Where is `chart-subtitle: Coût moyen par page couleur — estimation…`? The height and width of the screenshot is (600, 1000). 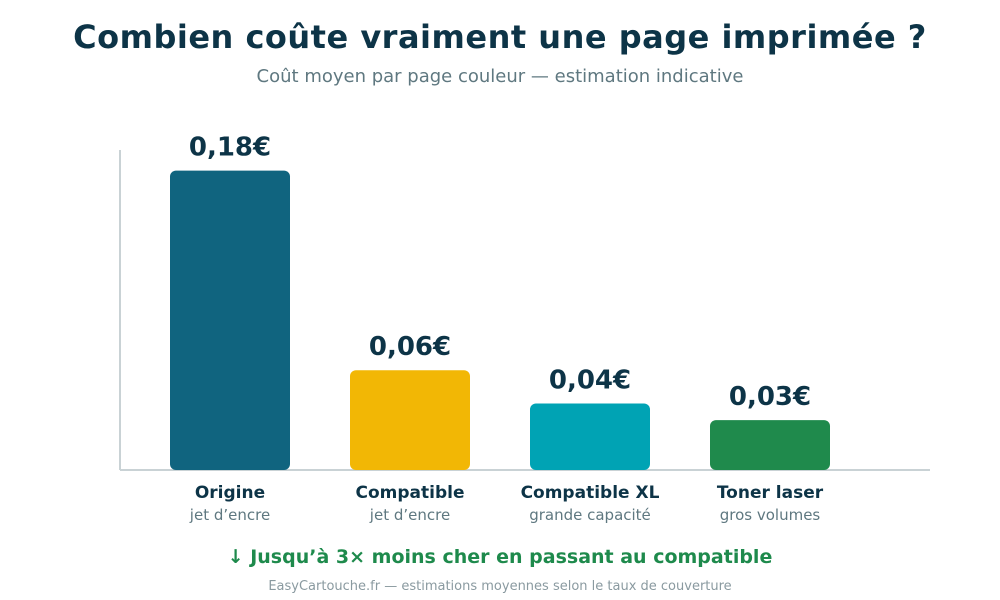 chart-subtitle: Coût moyen par page couleur — estimation… is located at coordinates (500, 76).